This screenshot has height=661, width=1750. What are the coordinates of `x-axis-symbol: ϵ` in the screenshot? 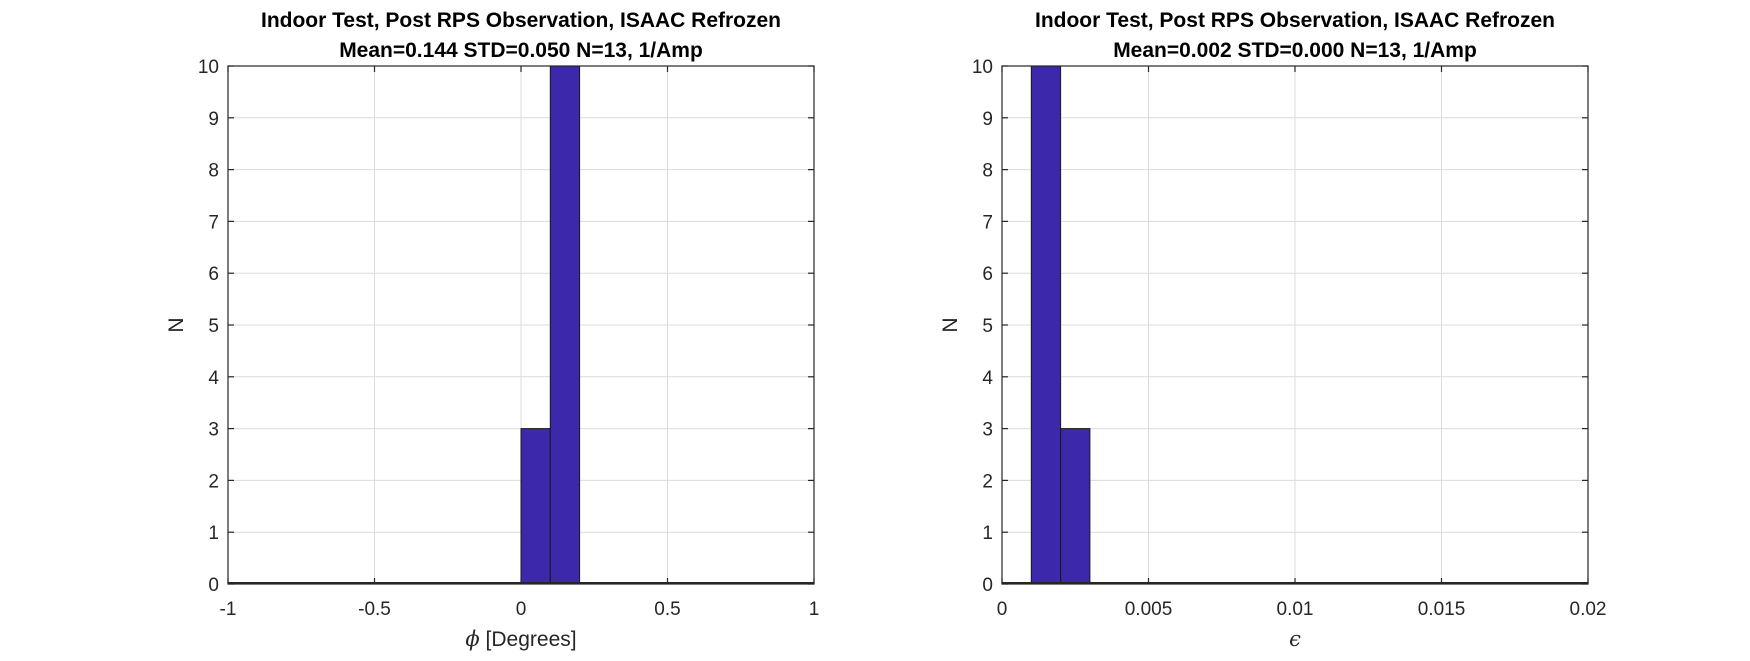 It's located at (1295, 639).